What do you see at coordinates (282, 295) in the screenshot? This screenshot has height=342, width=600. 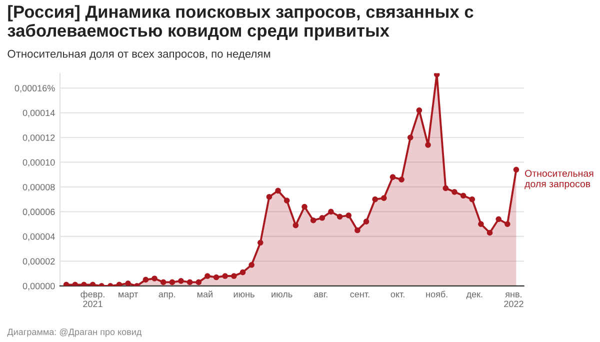 I see `x-tick-label: июль` at bounding box center [282, 295].